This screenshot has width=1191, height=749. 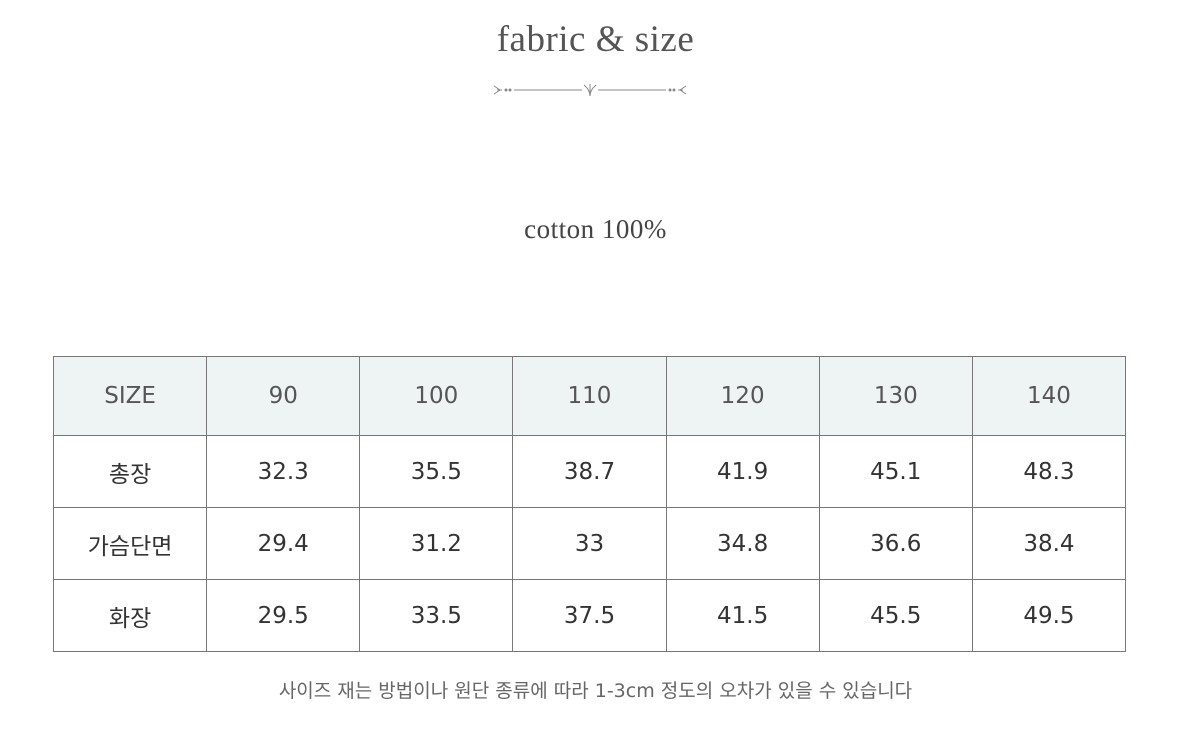 I want to click on table-cell: 37.5, so click(x=589, y=615).